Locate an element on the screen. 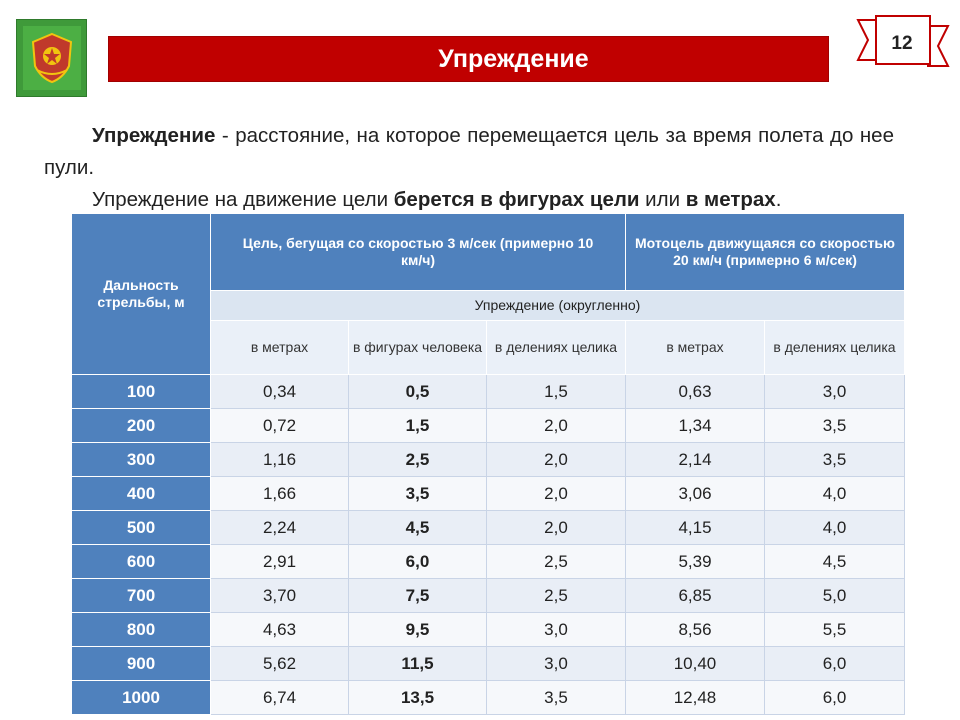 The width and height of the screenshot is (960, 720). figures-cell: 4,5 is located at coordinates (417, 527).